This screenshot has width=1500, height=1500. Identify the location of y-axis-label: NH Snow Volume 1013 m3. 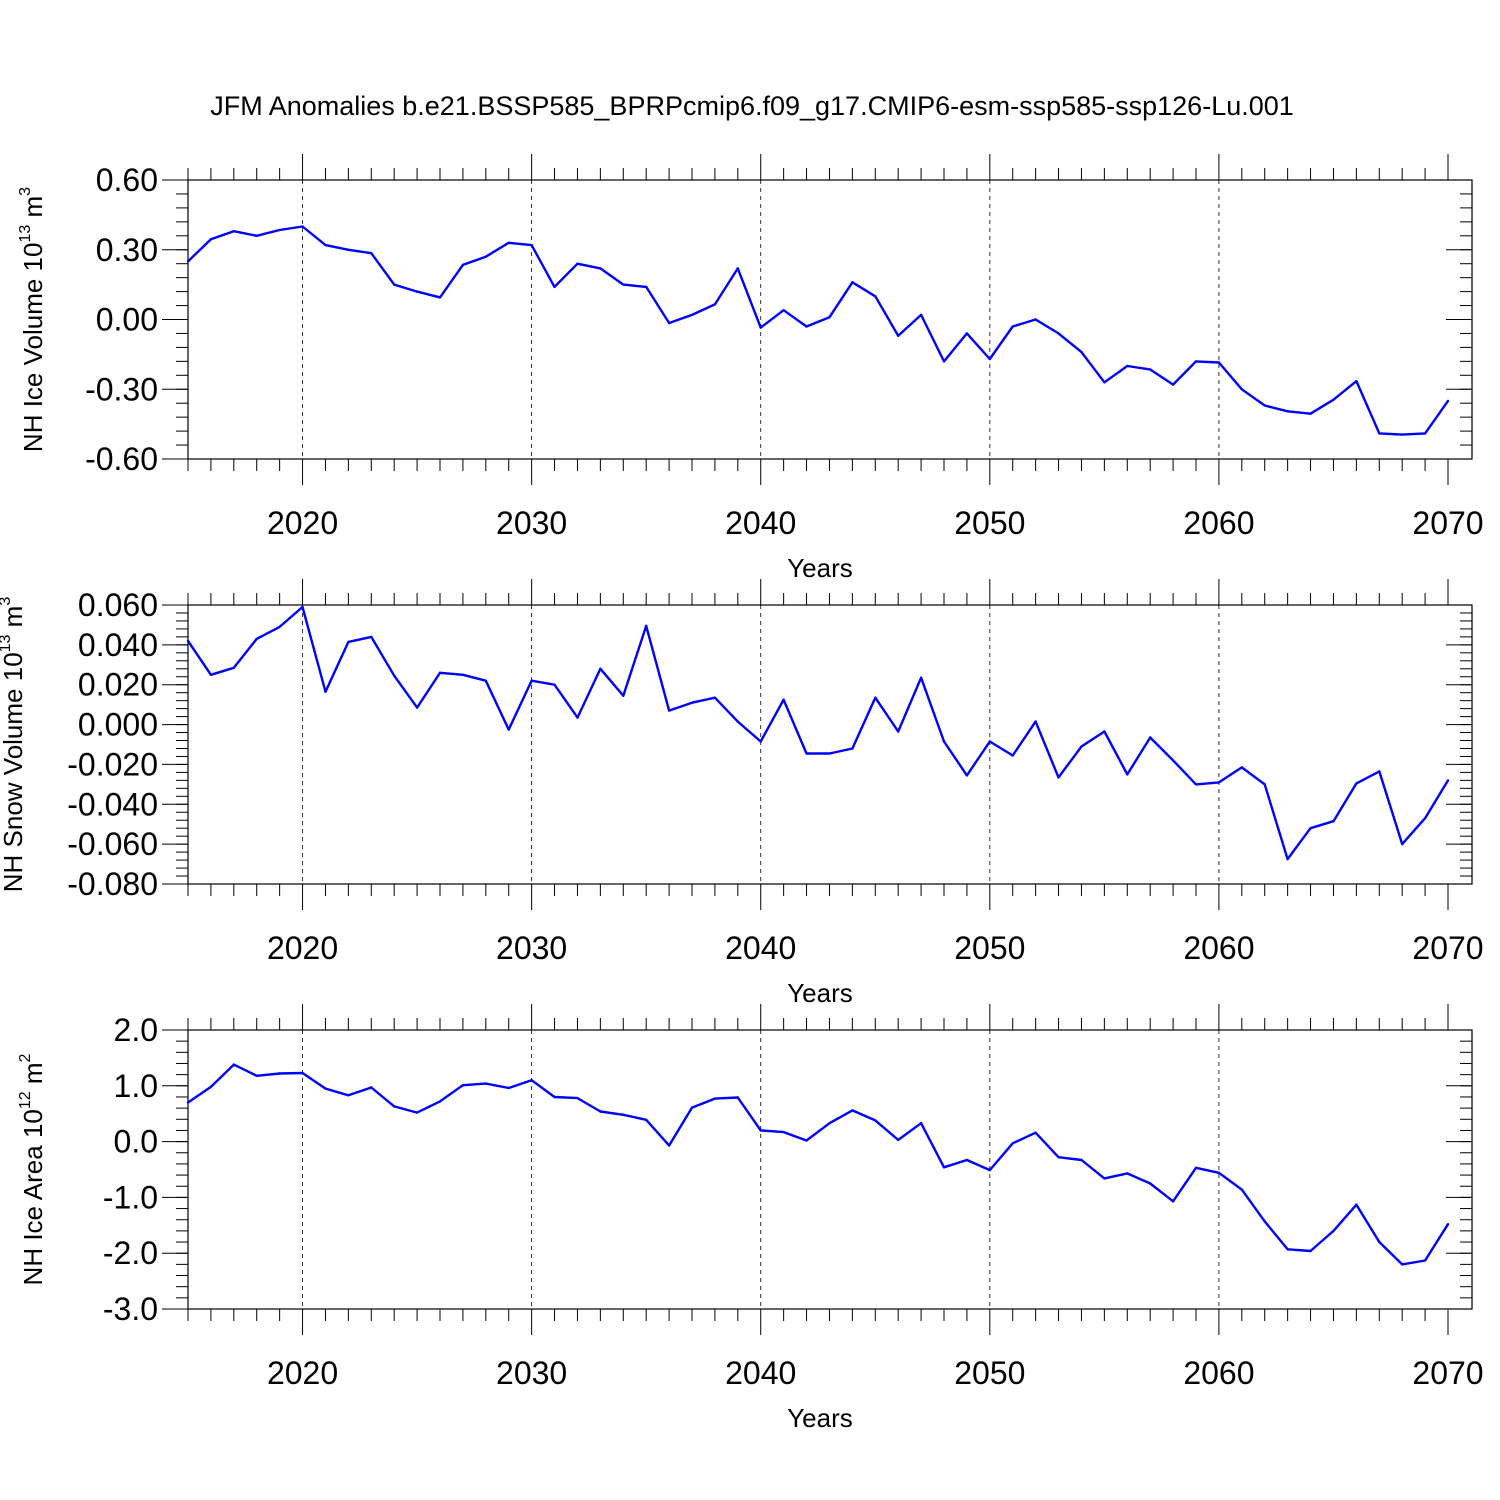
(14, 745).